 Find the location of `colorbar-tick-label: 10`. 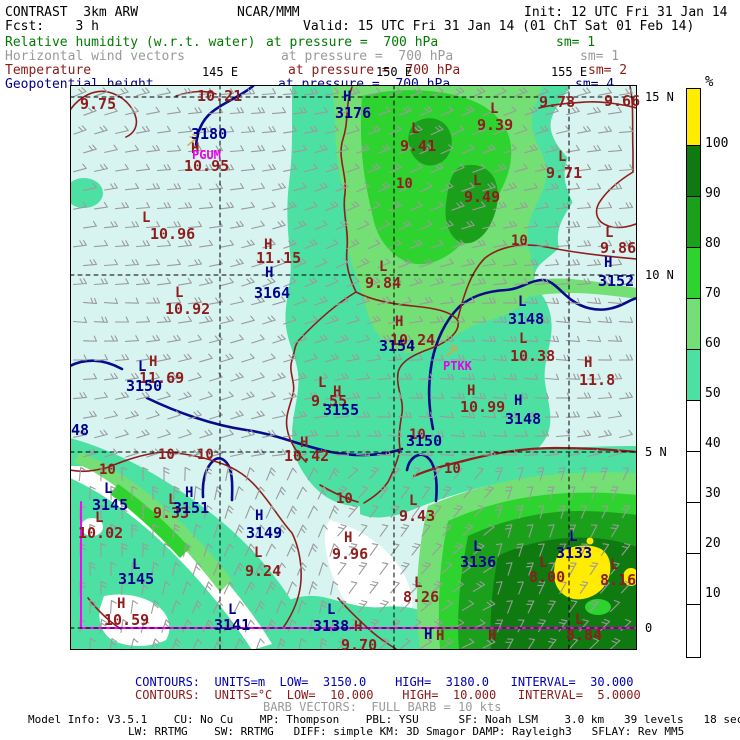

colorbar-tick-label: 10 is located at coordinates (713, 593).